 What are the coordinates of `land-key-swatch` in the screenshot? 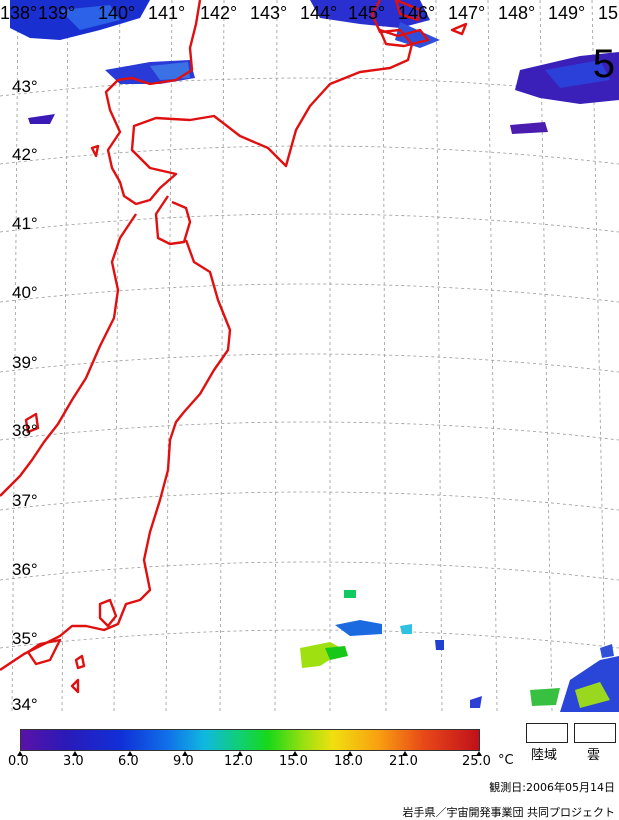 It's located at (547, 733).